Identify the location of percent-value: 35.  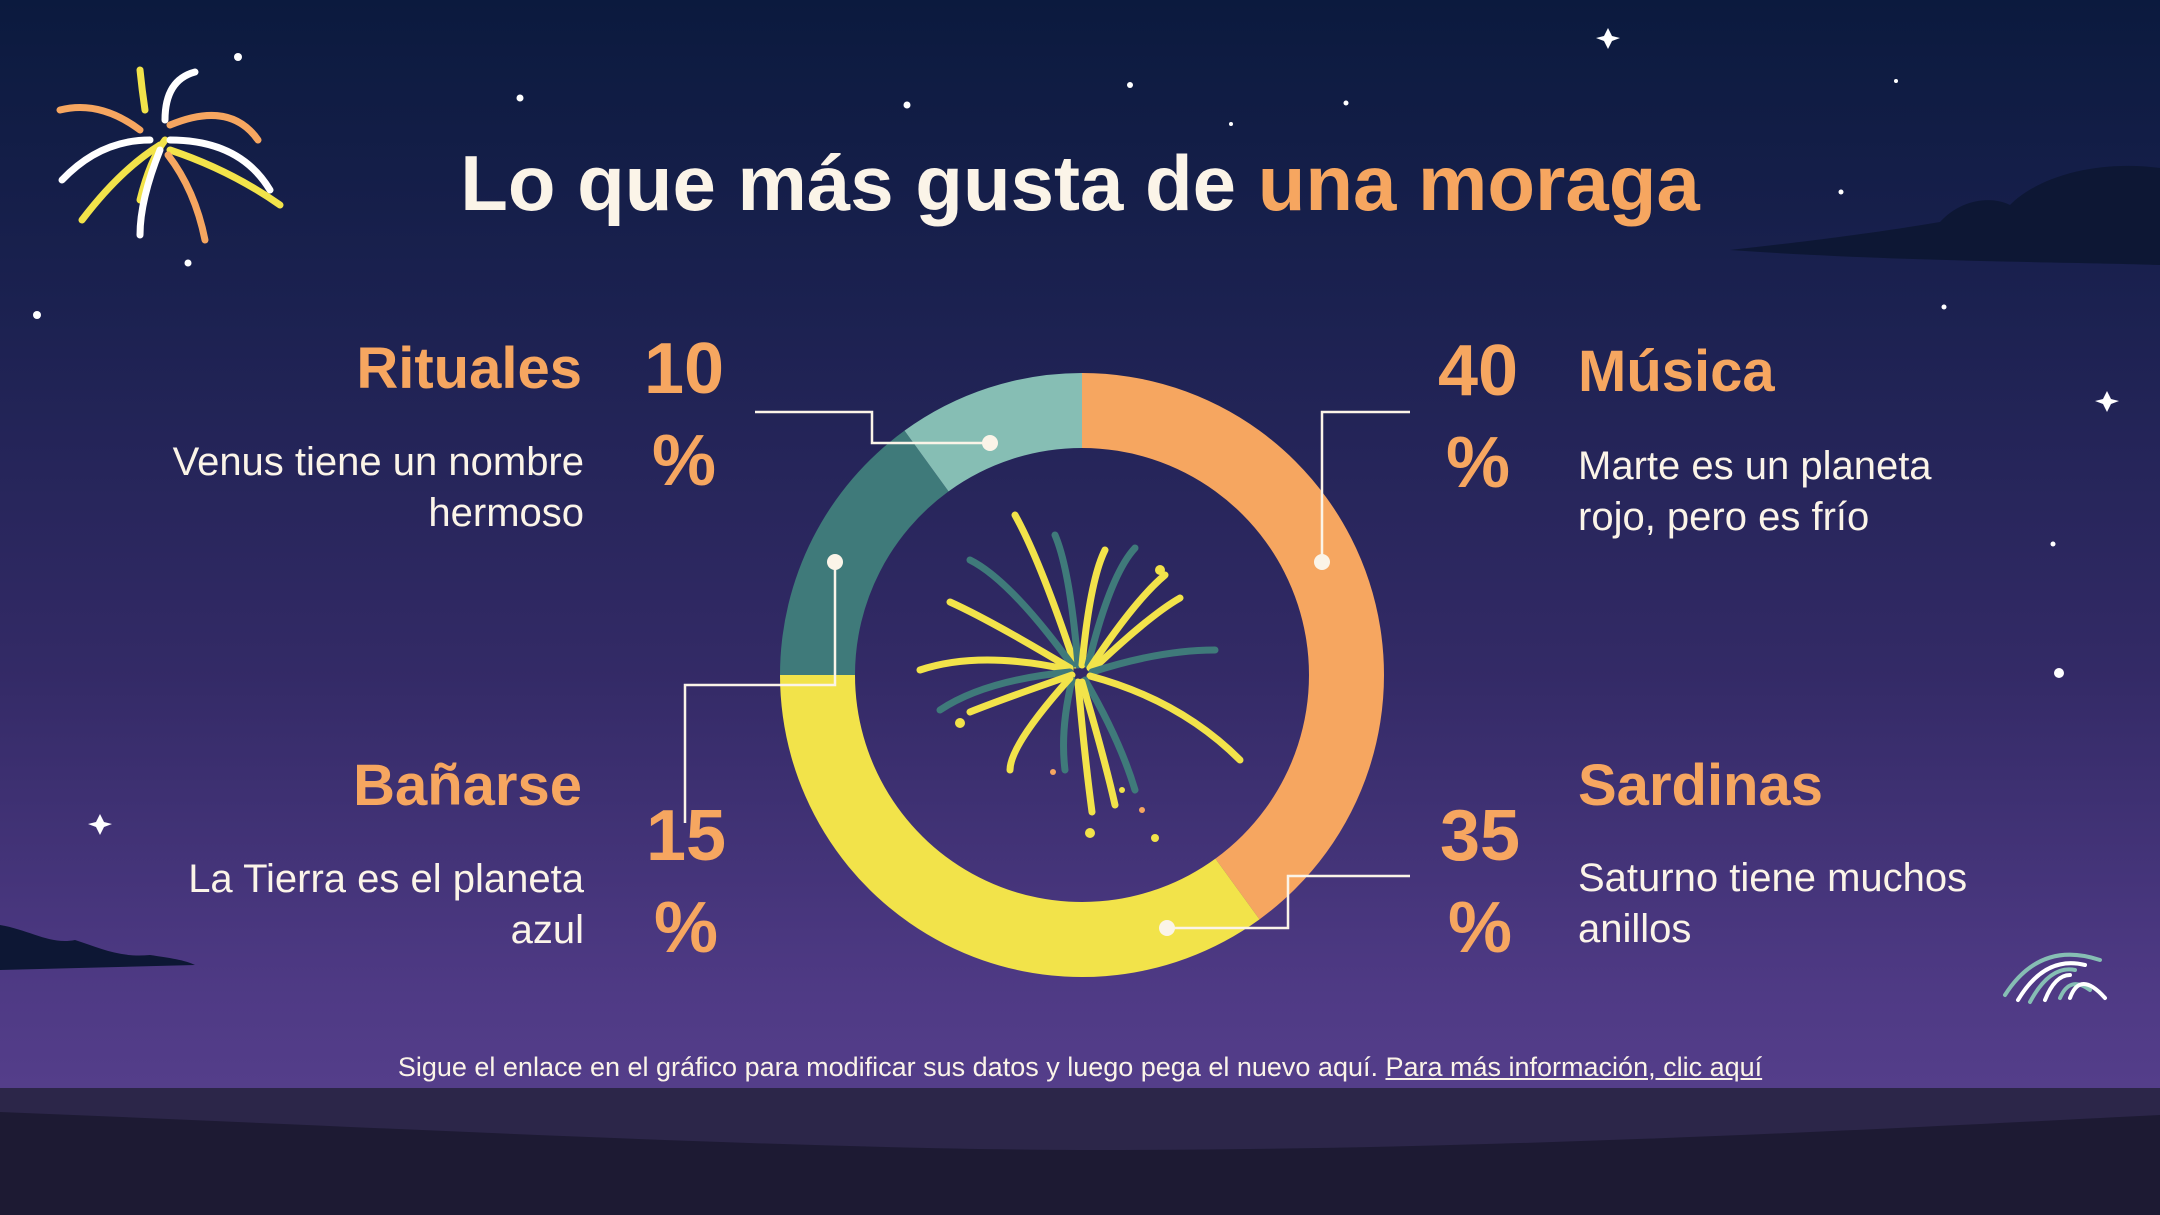
(1480, 836).